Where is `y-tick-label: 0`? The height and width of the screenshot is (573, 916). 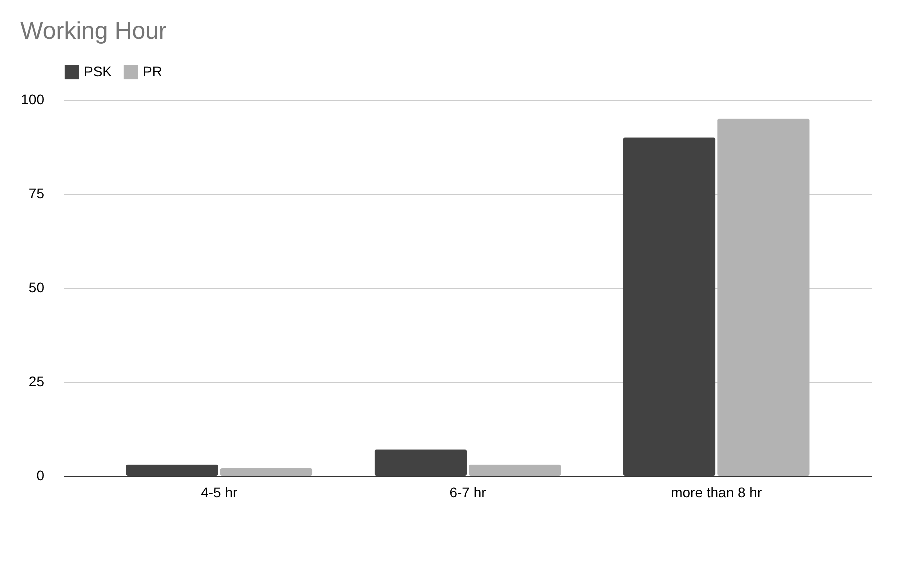 y-tick-label: 0 is located at coordinates (40, 476).